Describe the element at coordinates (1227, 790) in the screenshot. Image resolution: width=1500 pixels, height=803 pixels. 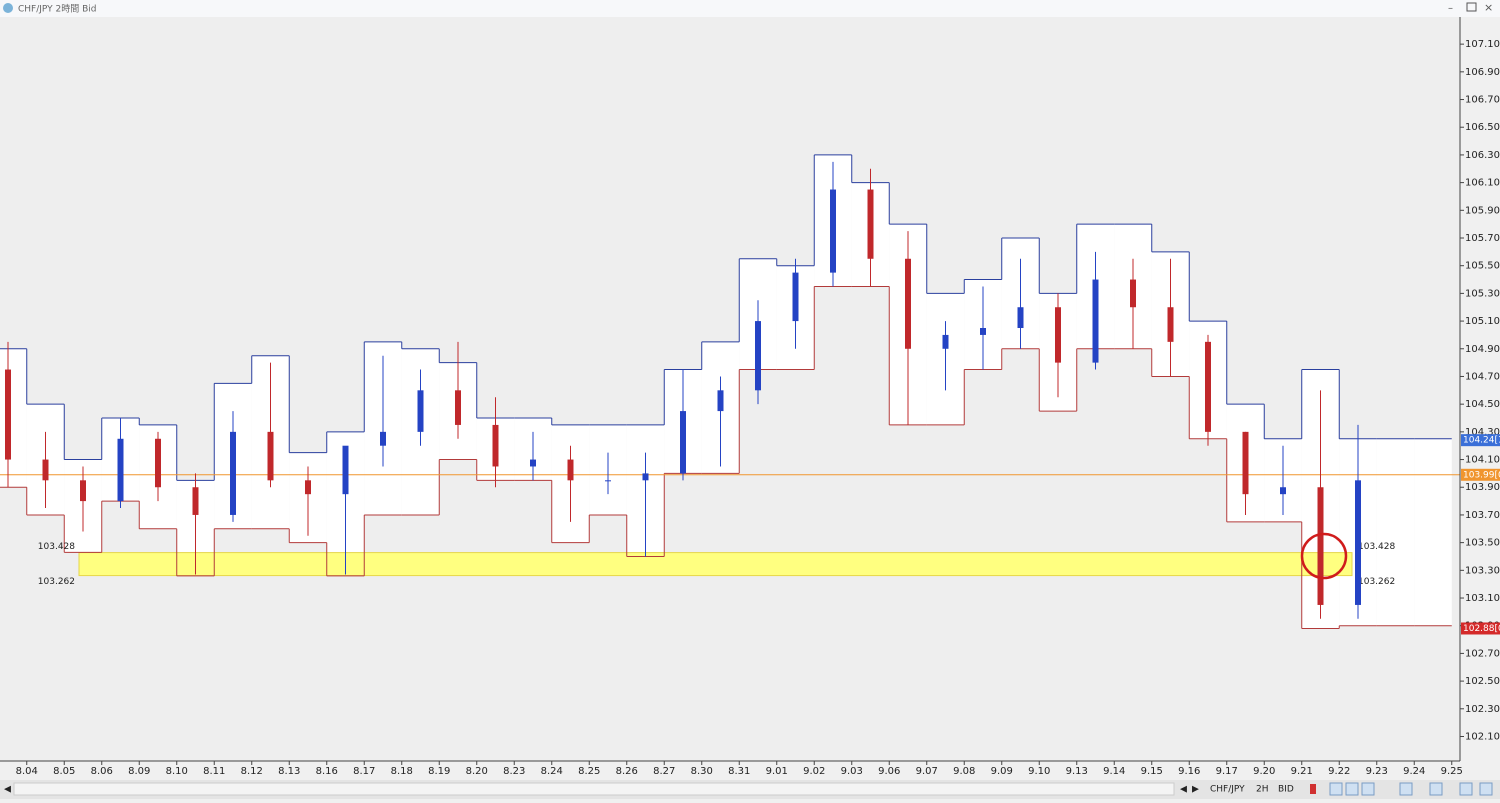
I see `symbol-select: CHF/JPY` at that location.